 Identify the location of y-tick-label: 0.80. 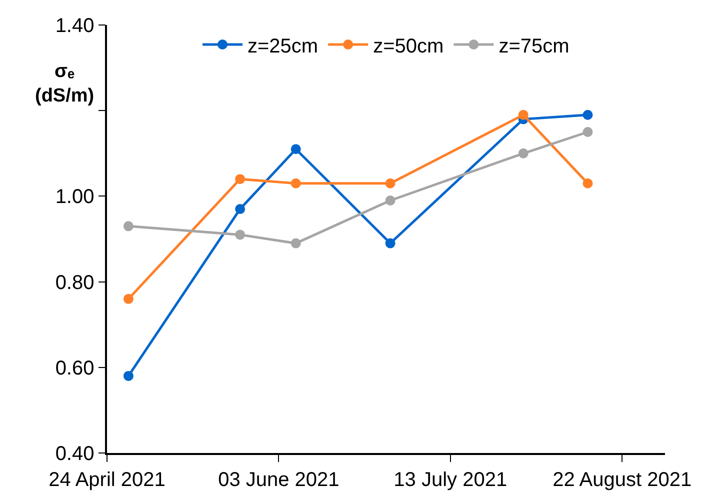
(74, 283).